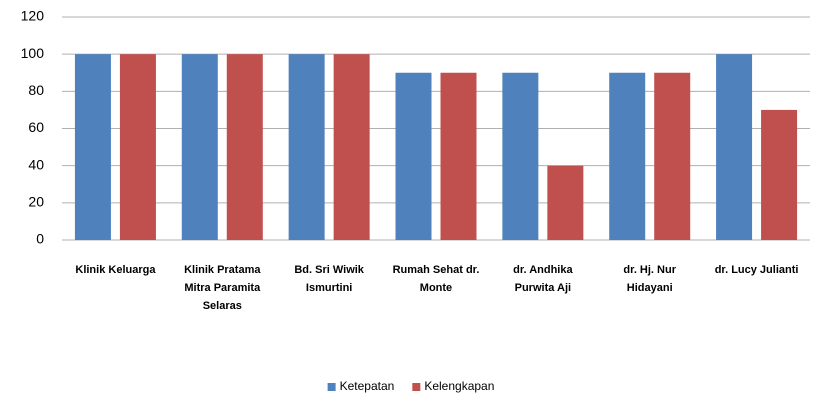 The width and height of the screenshot is (822, 400). Describe the element at coordinates (40, 239) in the screenshot. I see `y-tick-label: 0` at that location.